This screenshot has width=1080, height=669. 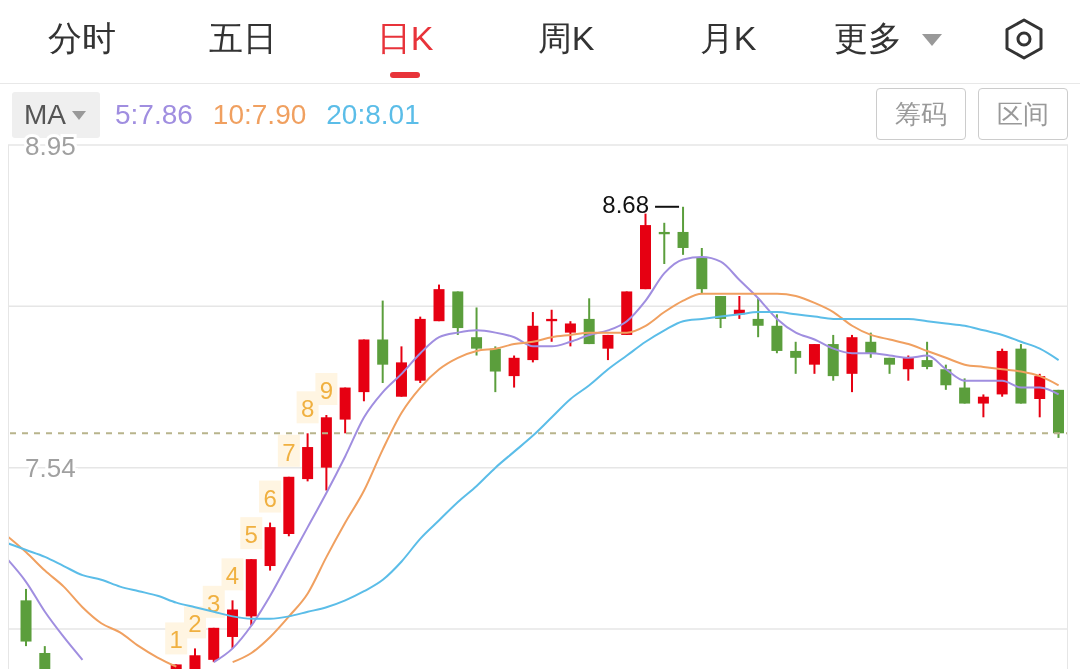 I want to click on text: 10:7.90, so click(x=259, y=115).